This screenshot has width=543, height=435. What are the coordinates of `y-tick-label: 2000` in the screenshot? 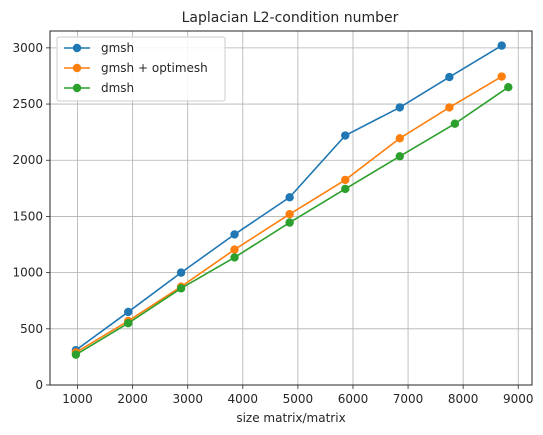 It's located at (27, 160).